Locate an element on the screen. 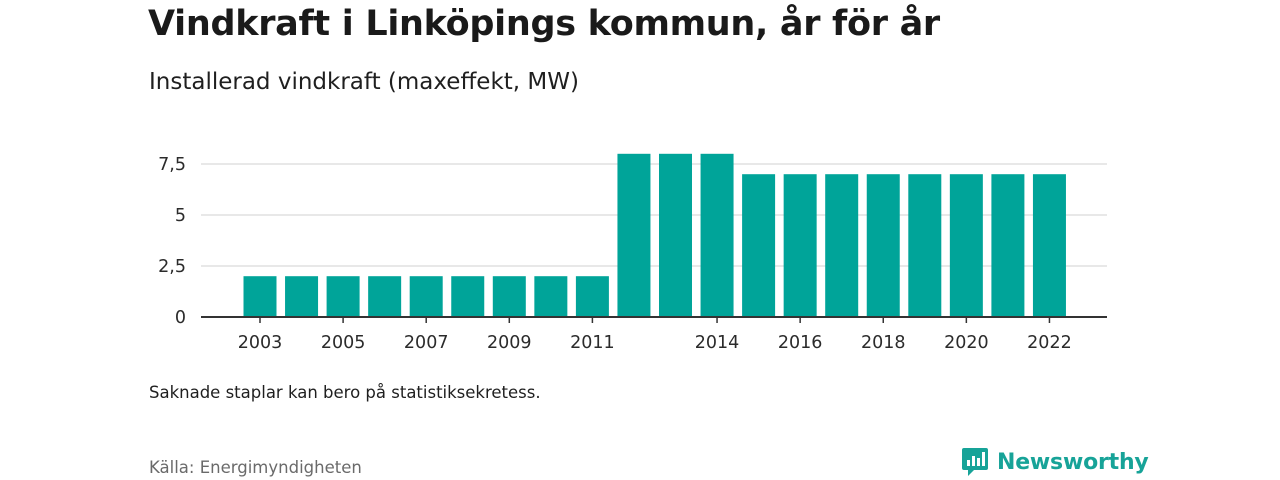  x-tick-label: 2014 is located at coordinates (717, 343).